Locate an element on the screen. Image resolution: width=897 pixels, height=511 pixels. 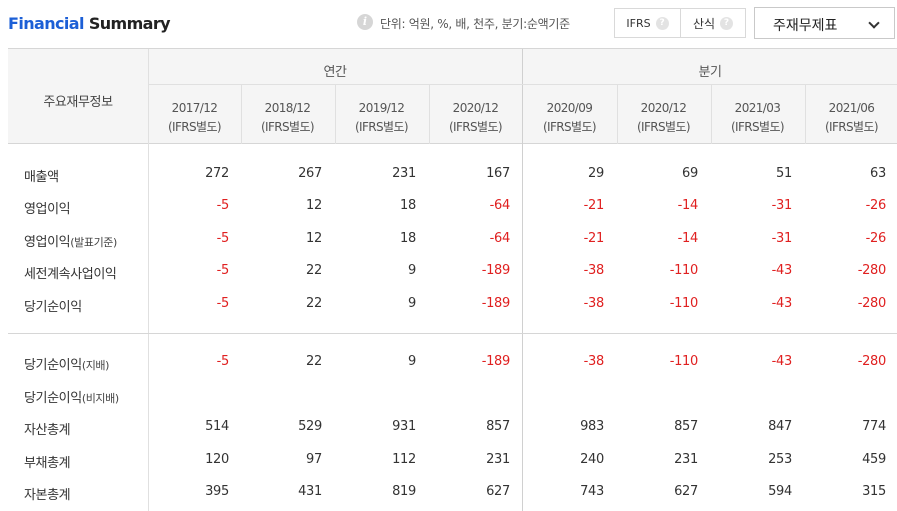
table-cell: 12 is located at coordinates (314, 205).